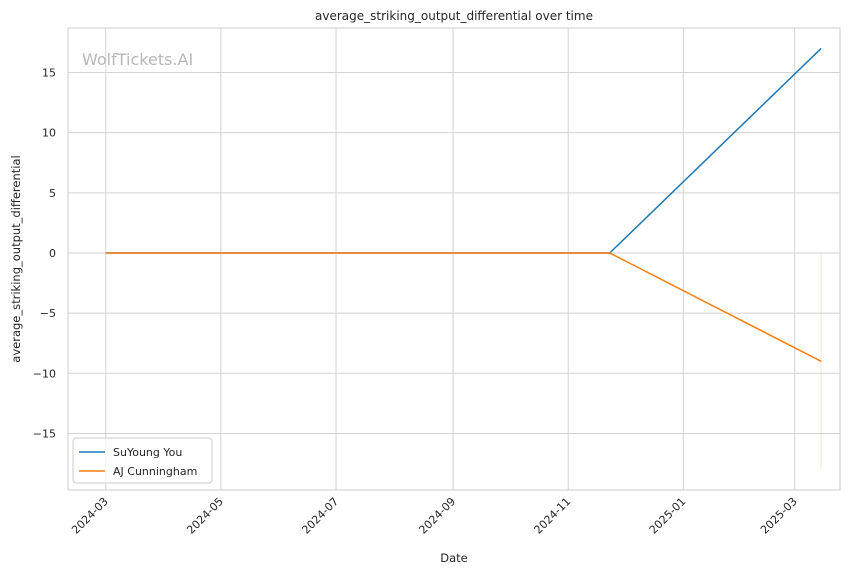  I want to click on legend: SuYoung You AJ Cunningham, so click(142, 460).